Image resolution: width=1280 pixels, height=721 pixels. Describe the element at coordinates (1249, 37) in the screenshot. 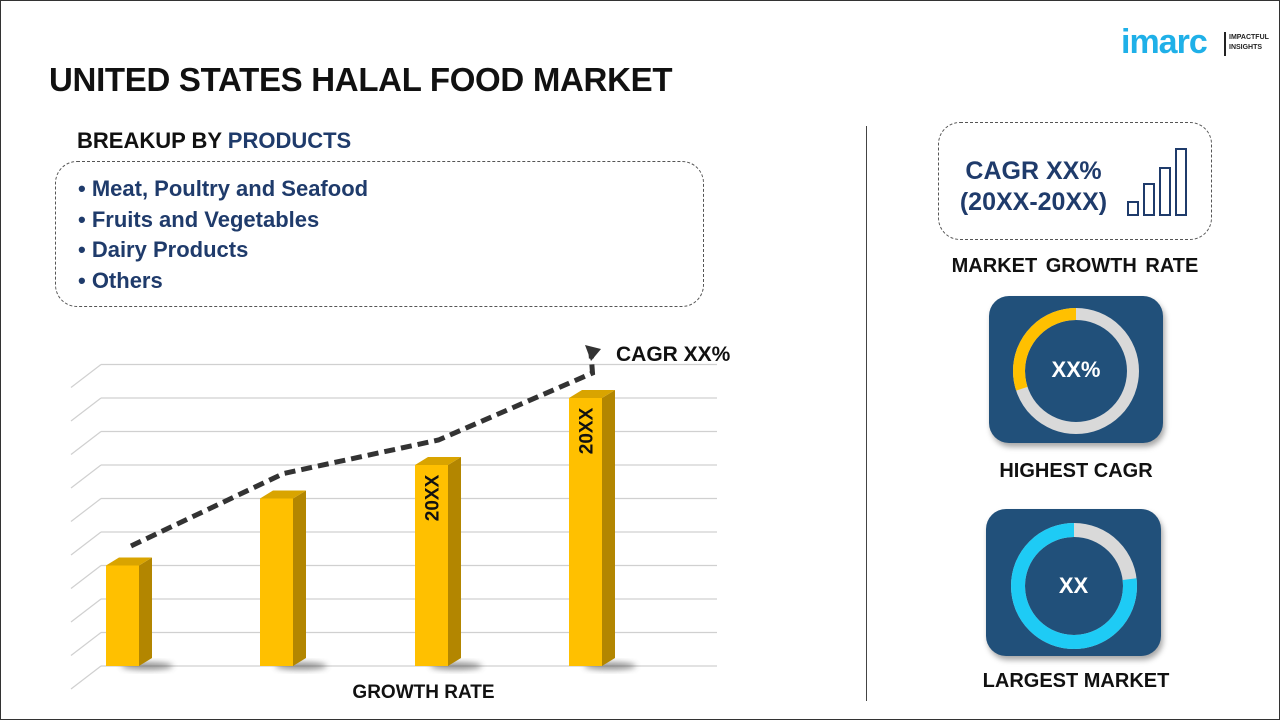

I see `logo-tagline-1: IMPACTFUL` at that location.